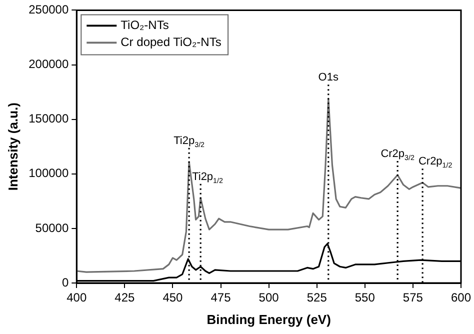 The width and height of the screenshot is (474, 334). What do you see at coordinates (413, 297) in the screenshot?
I see `x-tick-label: 575` at bounding box center [413, 297].